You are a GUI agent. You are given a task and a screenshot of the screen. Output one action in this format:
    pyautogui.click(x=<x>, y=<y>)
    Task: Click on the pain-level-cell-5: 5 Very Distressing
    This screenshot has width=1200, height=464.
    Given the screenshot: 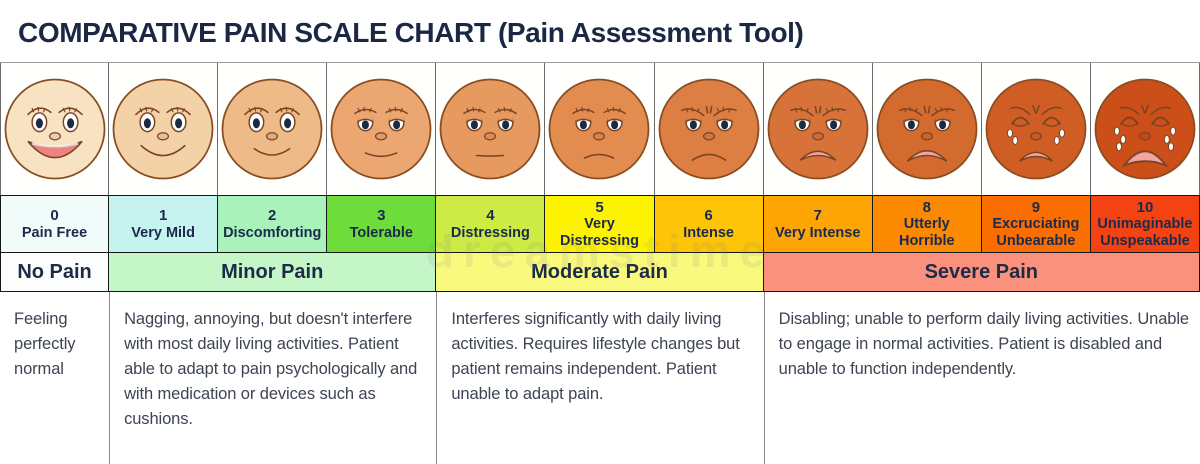 What is the action you would take?
    pyautogui.click(x=600, y=223)
    